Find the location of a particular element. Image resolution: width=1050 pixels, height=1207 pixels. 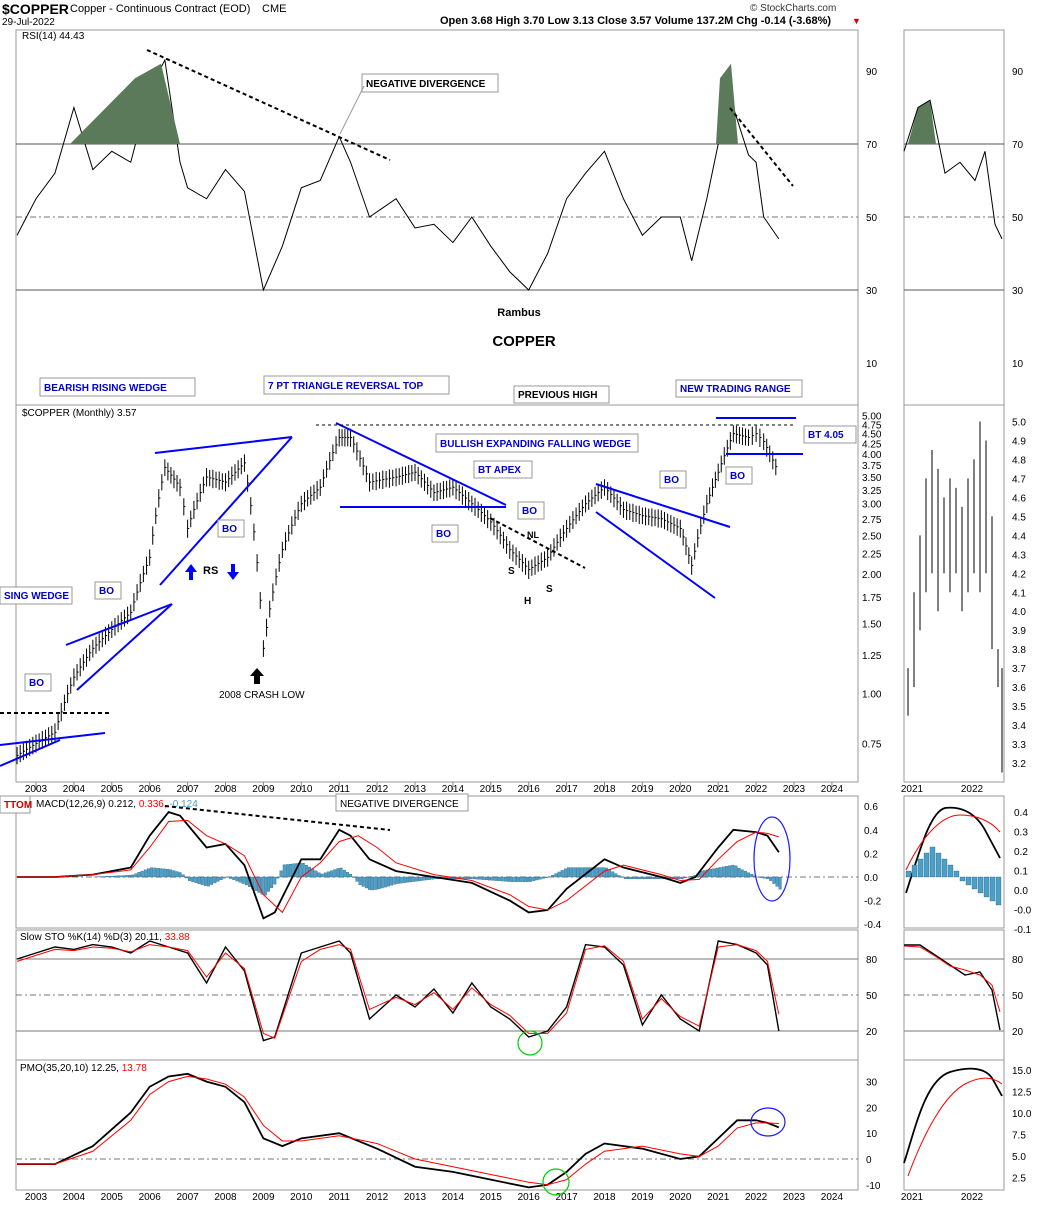

x-tick-label: 2020 is located at coordinates (680, 1197).